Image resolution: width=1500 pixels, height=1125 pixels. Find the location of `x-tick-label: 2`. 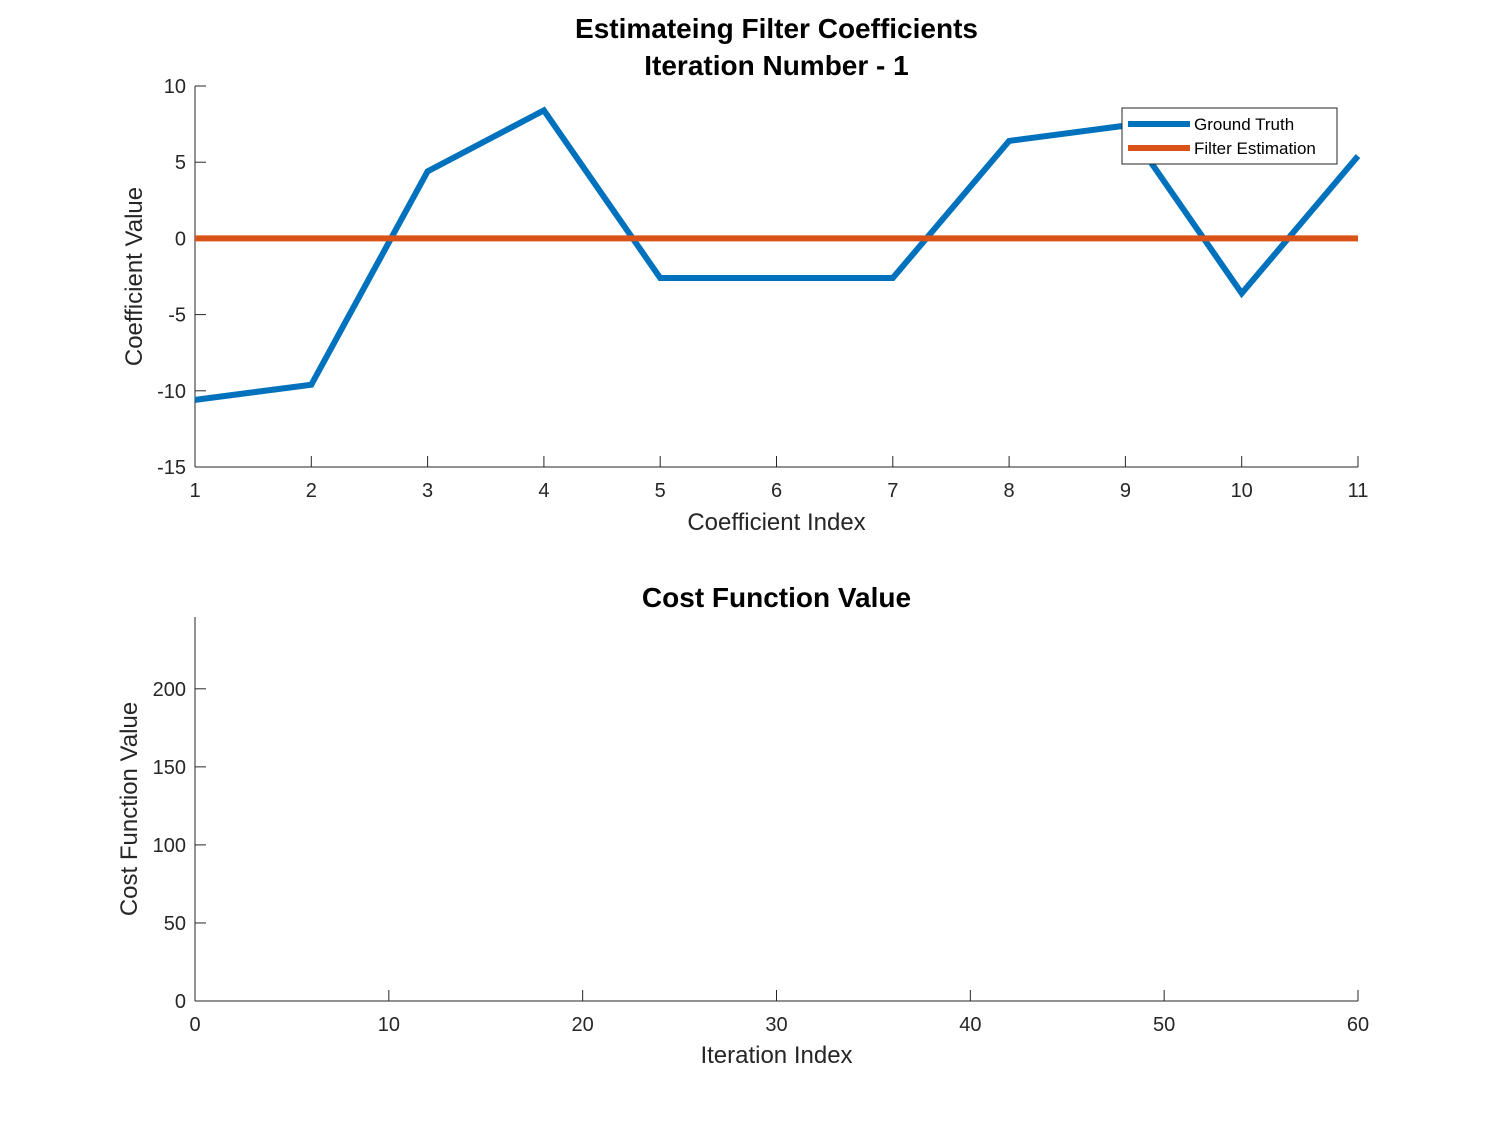

x-tick-label: 2 is located at coordinates (311, 491).